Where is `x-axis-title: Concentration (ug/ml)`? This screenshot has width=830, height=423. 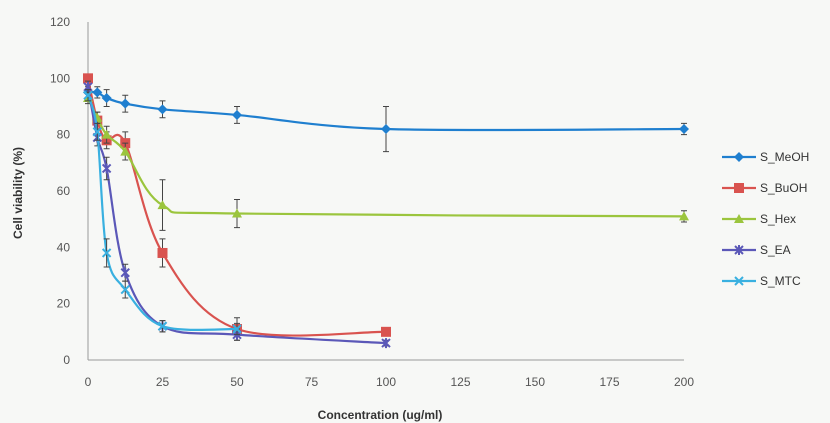
x-axis-title: Concentration (ug/ml) is located at coordinates (380, 415).